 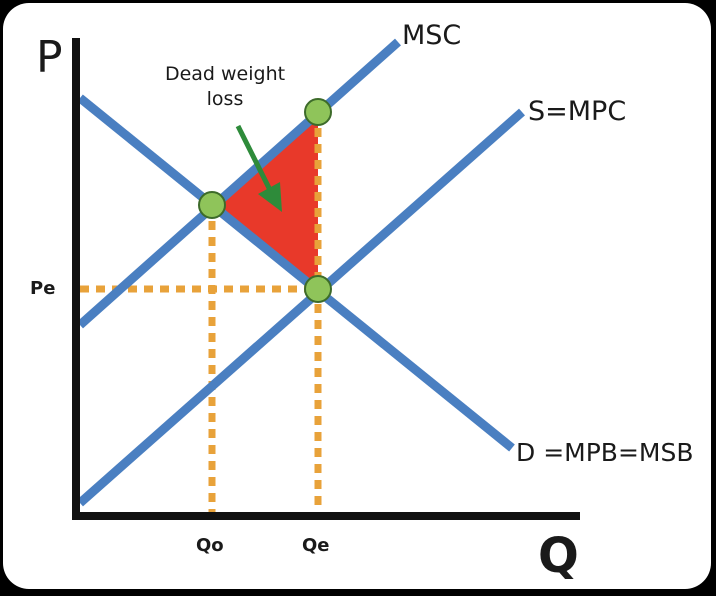 What do you see at coordinates (43, 288) in the screenshot?
I see `pe-tick-label: Pe` at bounding box center [43, 288].